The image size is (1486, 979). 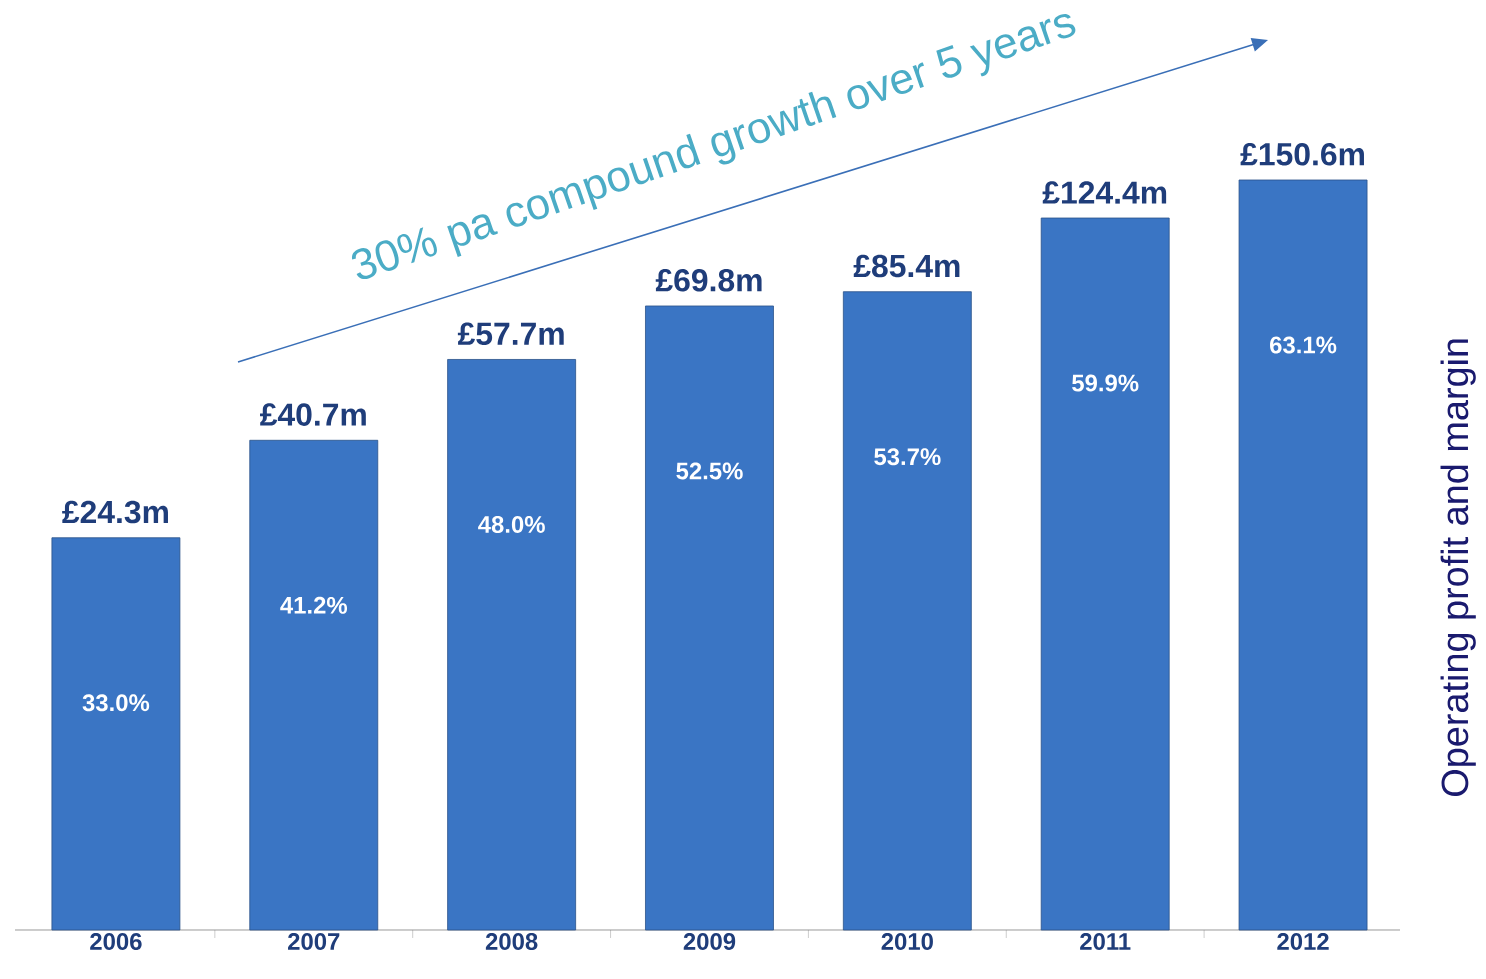 I want to click on annotation: £57.7m, so click(x=510, y=334).